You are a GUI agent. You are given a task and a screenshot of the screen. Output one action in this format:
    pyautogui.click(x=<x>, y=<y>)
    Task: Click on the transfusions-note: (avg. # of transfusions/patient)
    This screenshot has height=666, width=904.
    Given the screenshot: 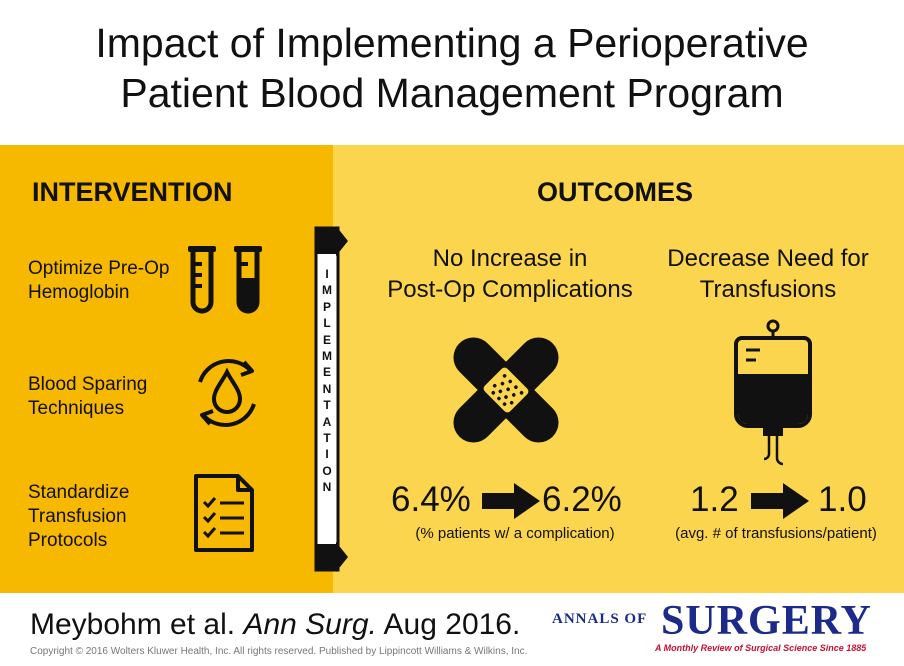 What is the action you would take?
    pyautogui.click(x=776, y=533)
    